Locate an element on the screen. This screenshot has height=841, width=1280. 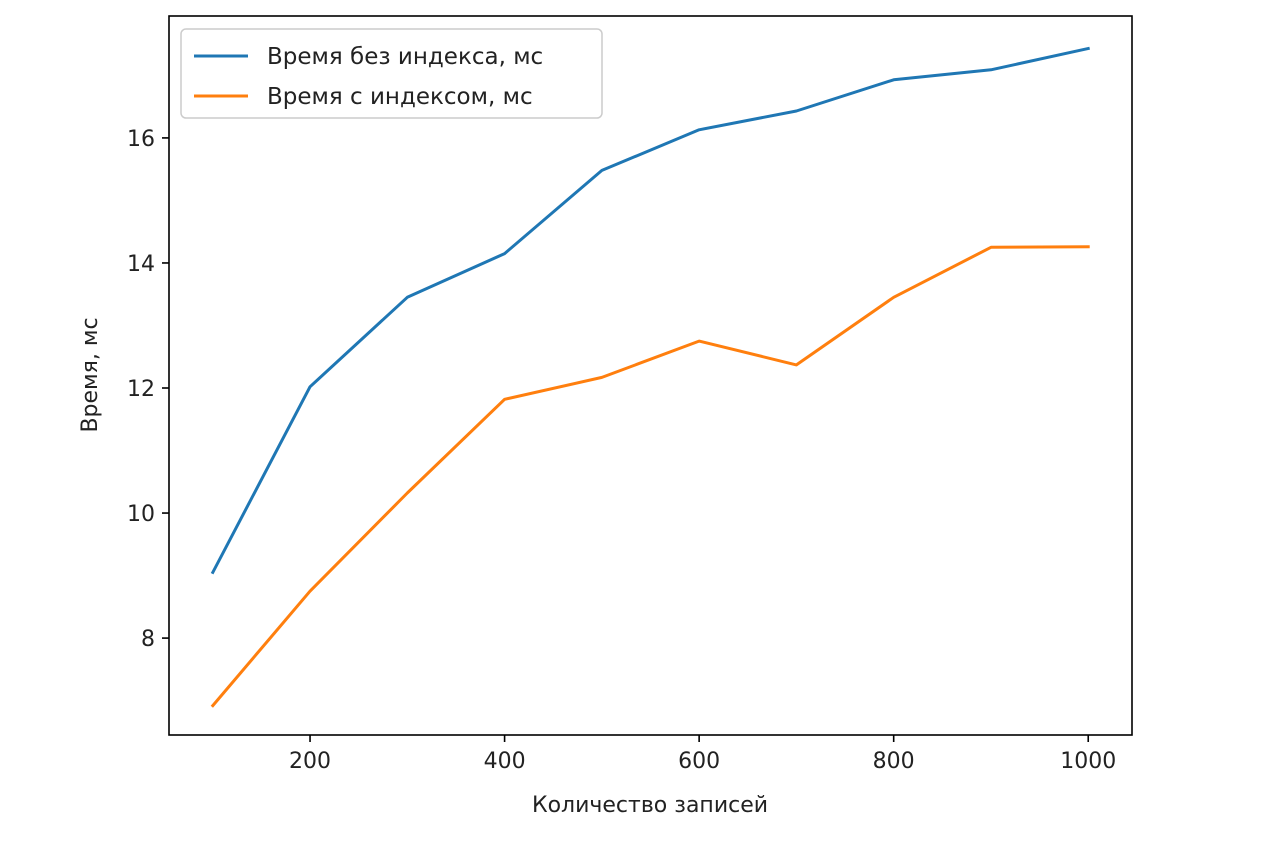
legend-label-1: Время без индекса, мс is located at coordinates (405, 57).